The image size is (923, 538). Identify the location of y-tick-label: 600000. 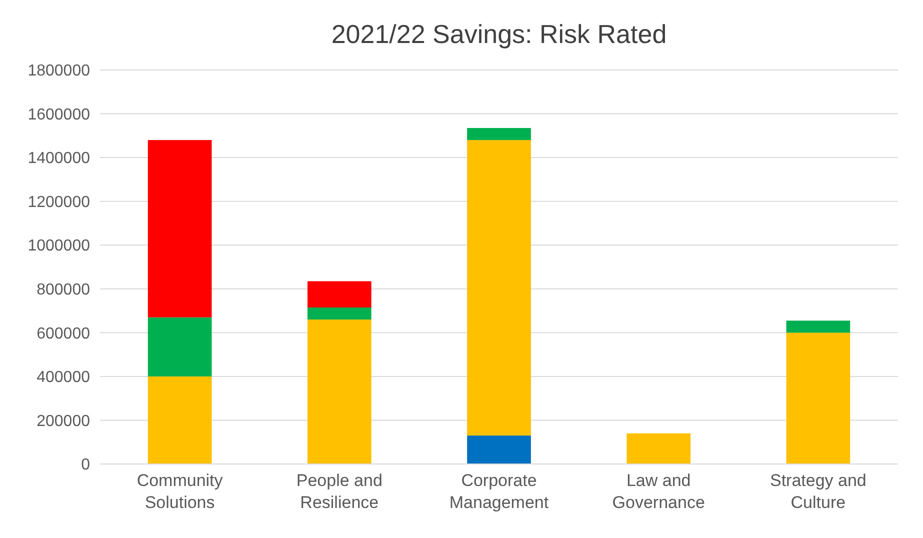
(63, 333).